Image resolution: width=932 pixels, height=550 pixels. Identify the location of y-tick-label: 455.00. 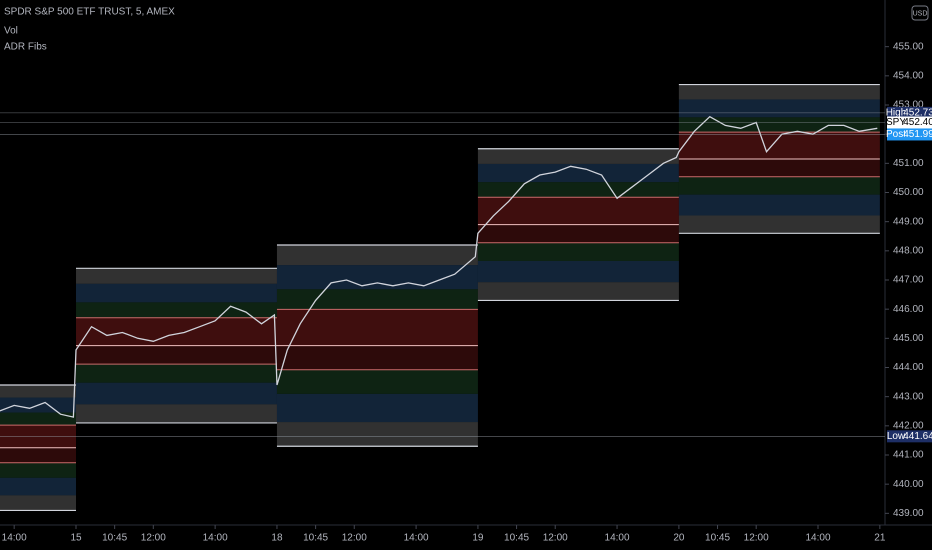
(908, 46).